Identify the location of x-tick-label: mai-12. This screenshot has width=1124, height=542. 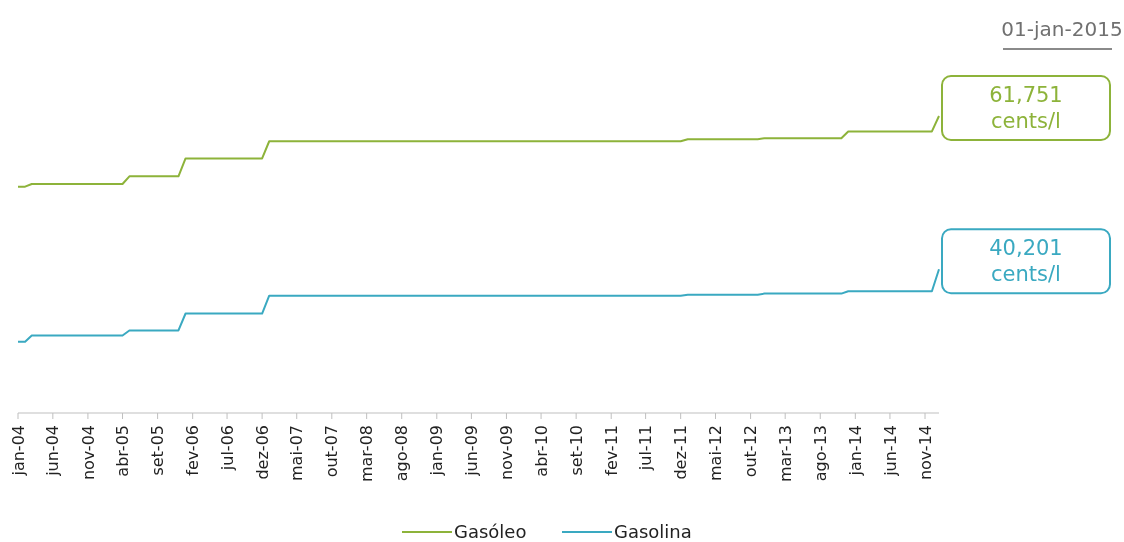
(716, 453).